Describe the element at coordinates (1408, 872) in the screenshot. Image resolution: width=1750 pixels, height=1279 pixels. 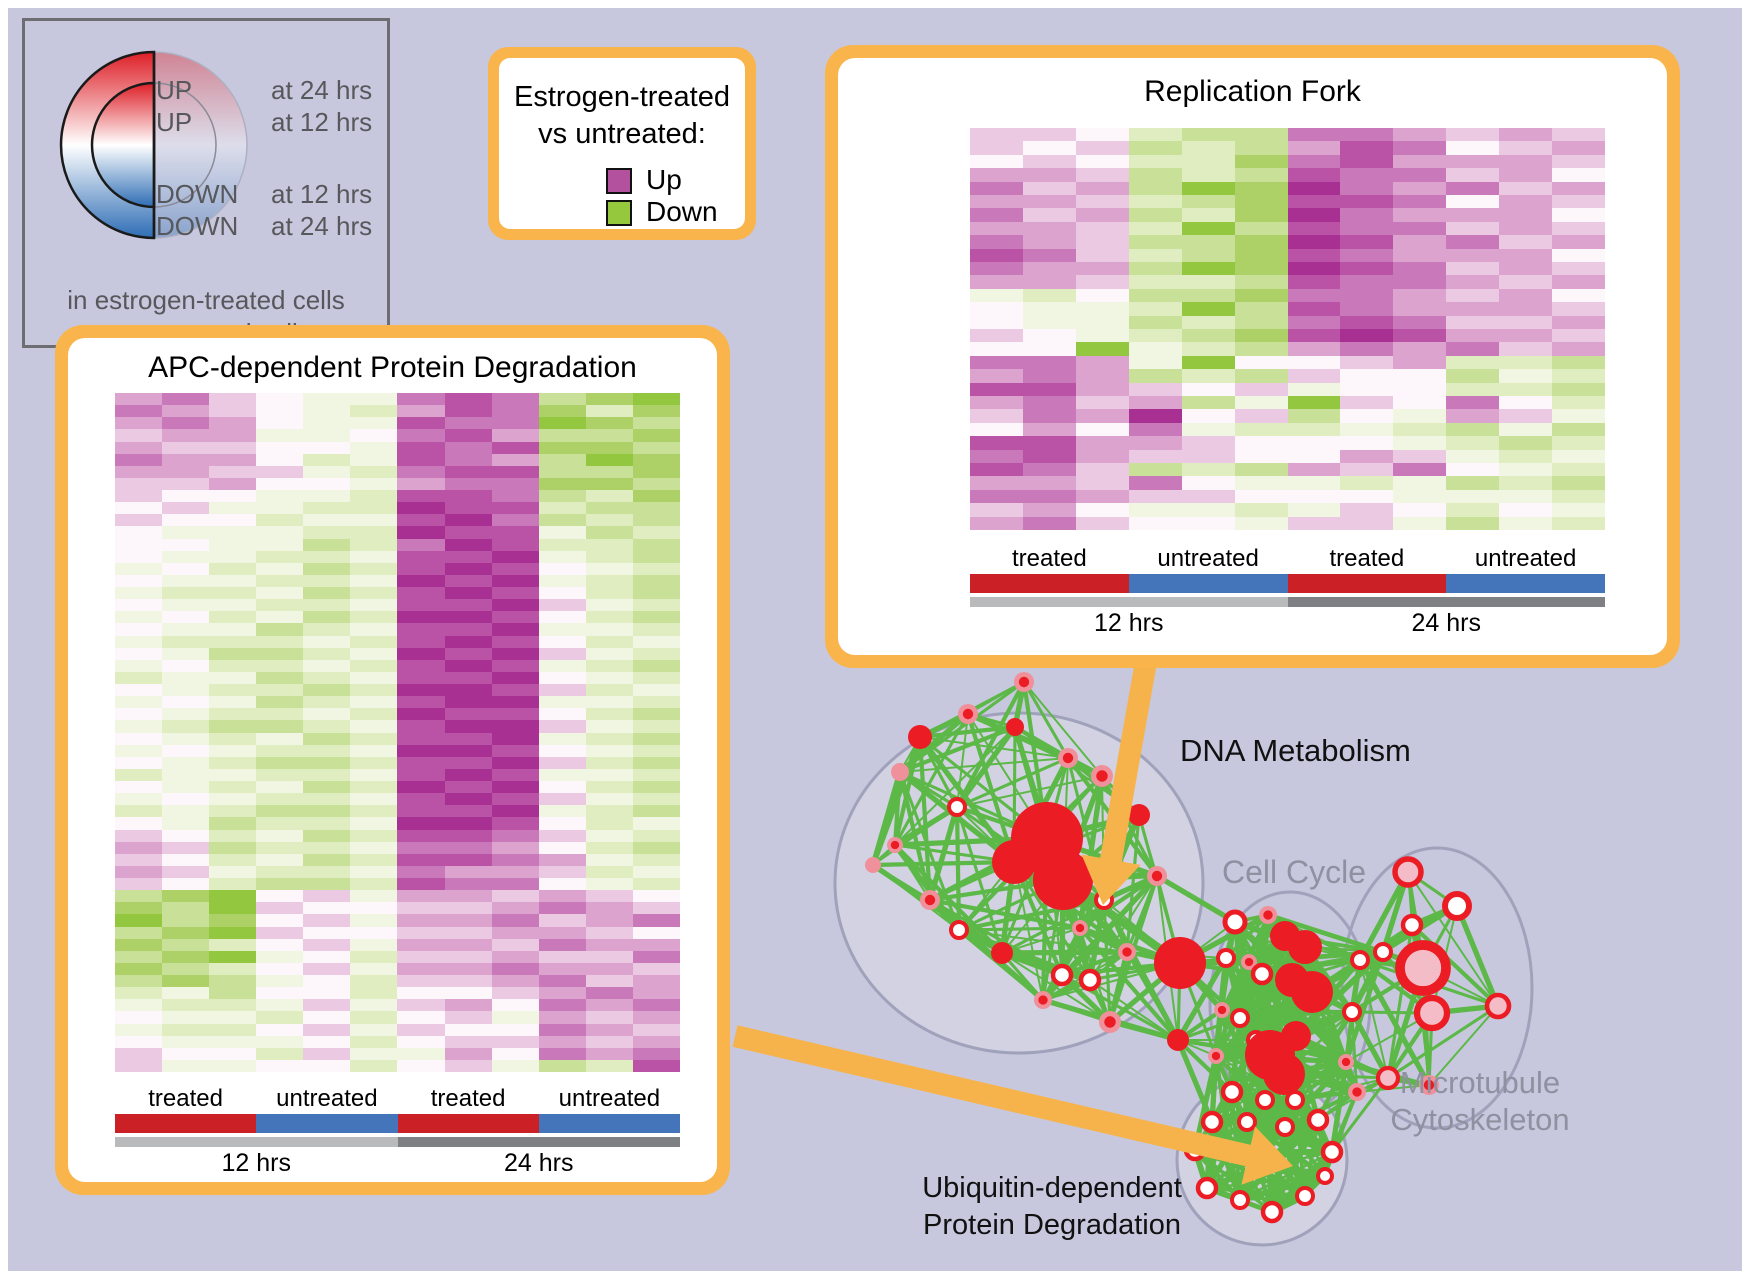
I see `network-node-ring-pink` at that location.